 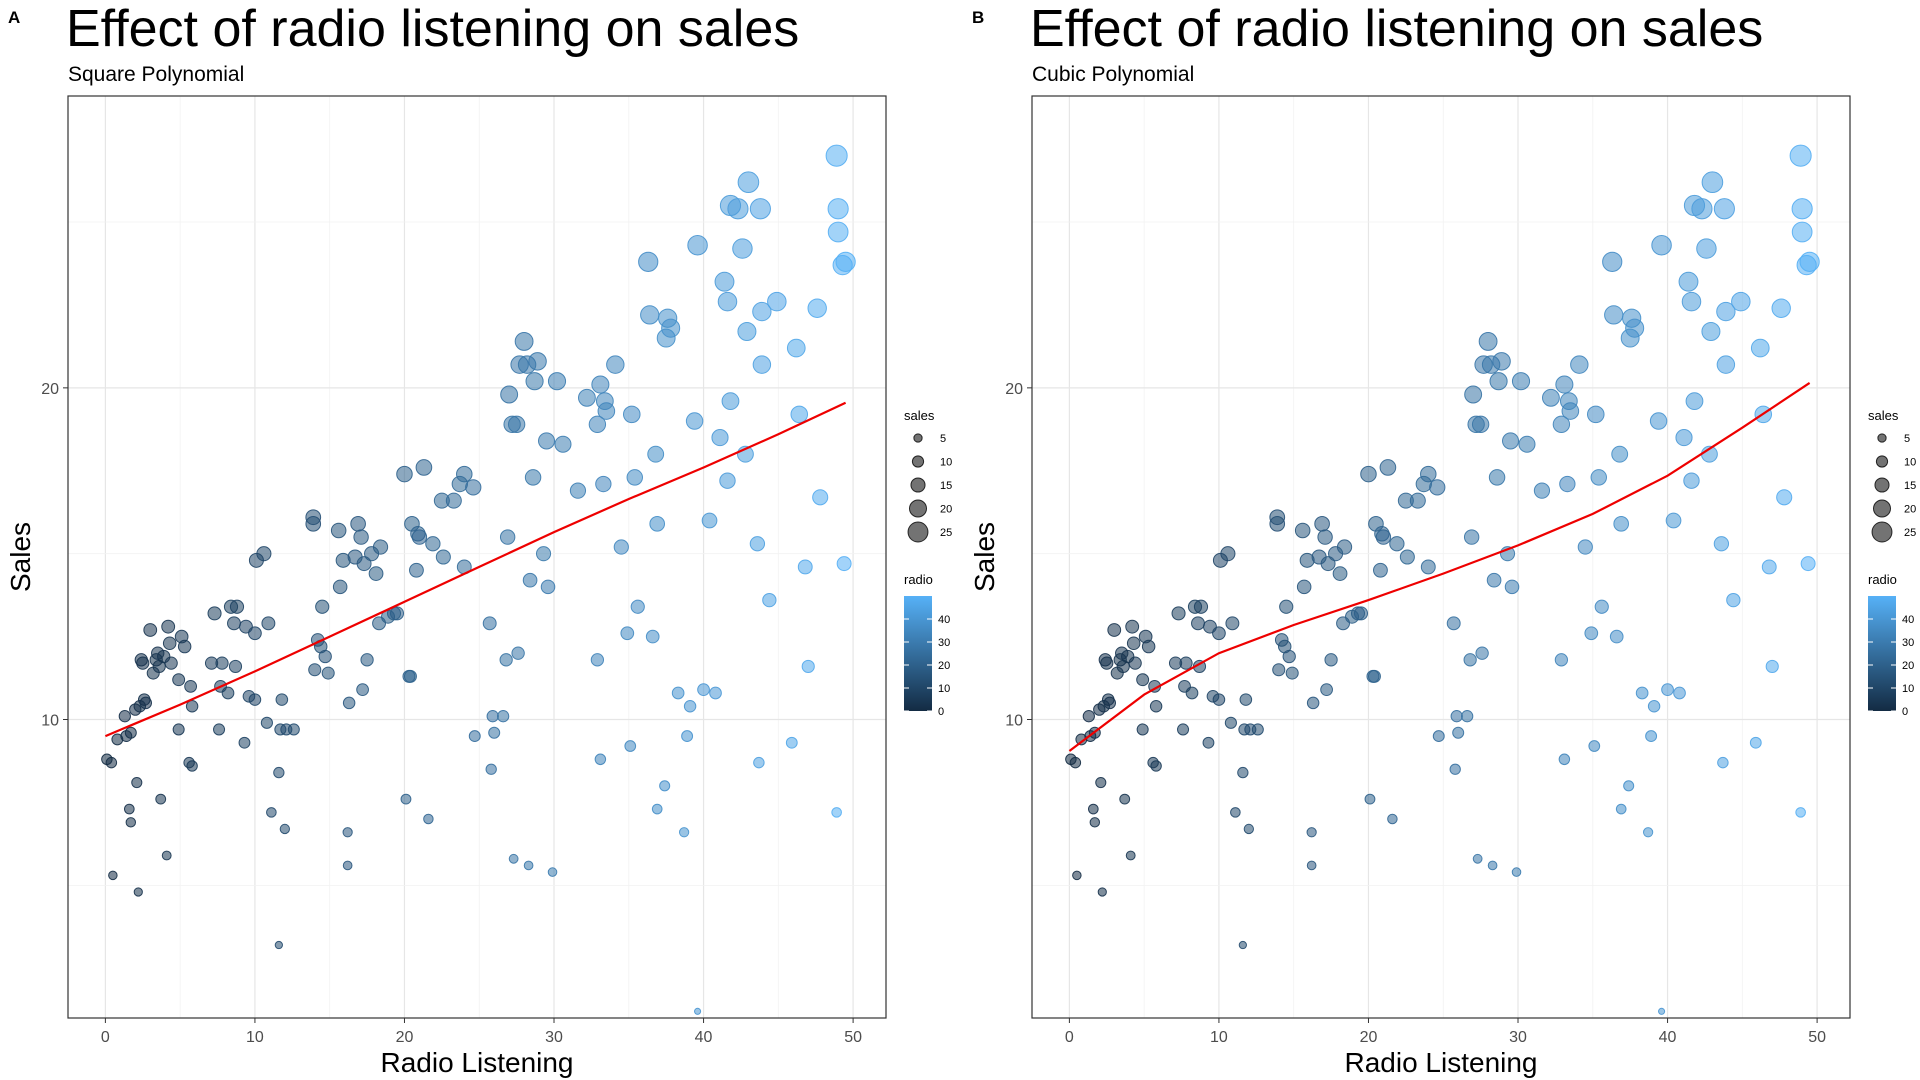 What do you see at coordinates (255, 1037) in the screenshot?
I see `x-tick-label: 10` at bounding box center [255, 1037].